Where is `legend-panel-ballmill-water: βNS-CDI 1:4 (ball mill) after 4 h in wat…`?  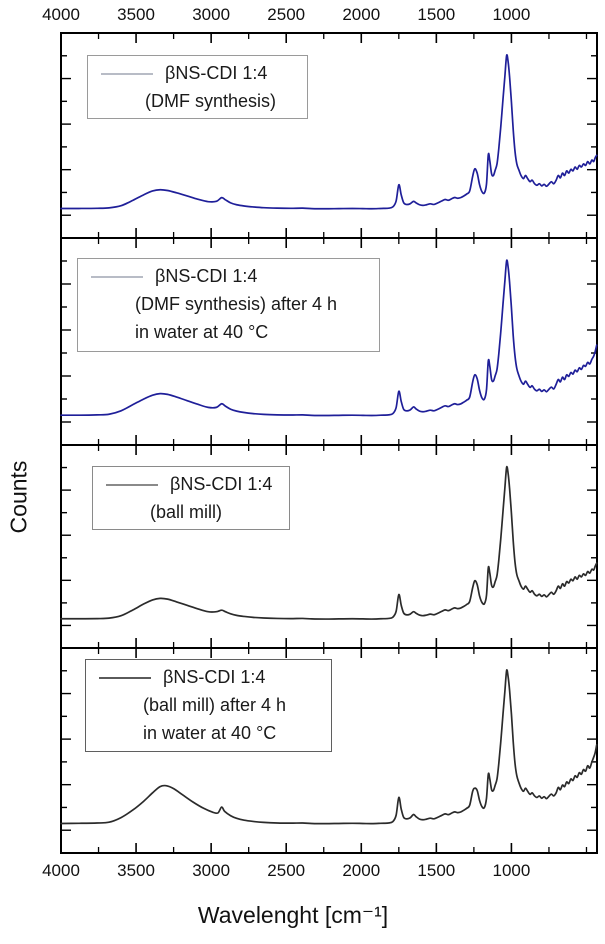 legend-panel-ballmill-water: βNS-CDI 1:4 (ball mill) after 4 h in wat… is located at coordinates (208, 705).